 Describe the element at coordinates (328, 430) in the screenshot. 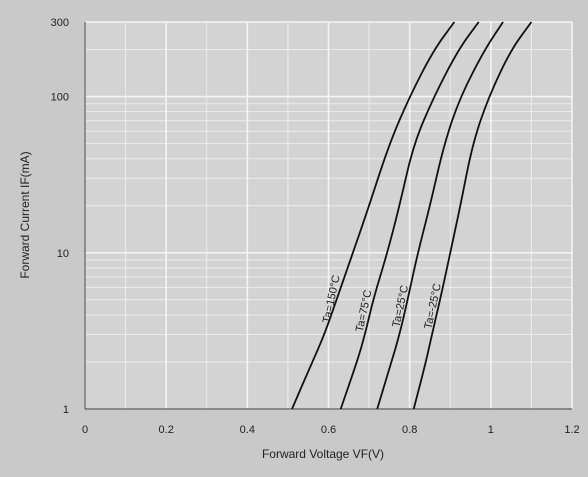

I see `x-tick-label: 0.6` at that location.